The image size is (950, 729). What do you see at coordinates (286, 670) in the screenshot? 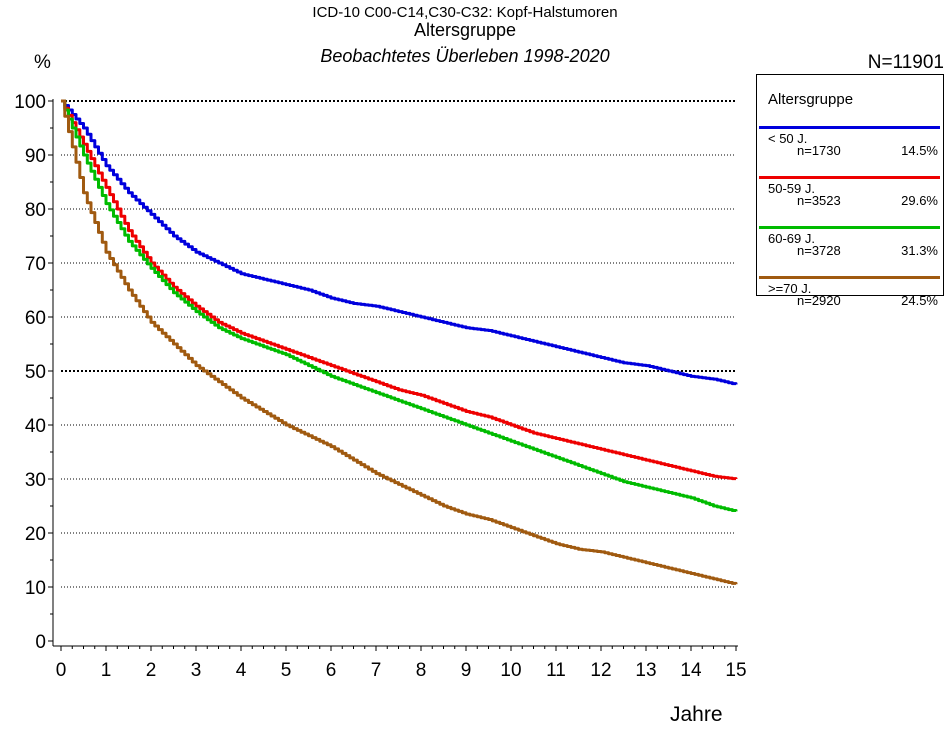
I see `x-tick-label: 5` at bounding box center [286, 670].